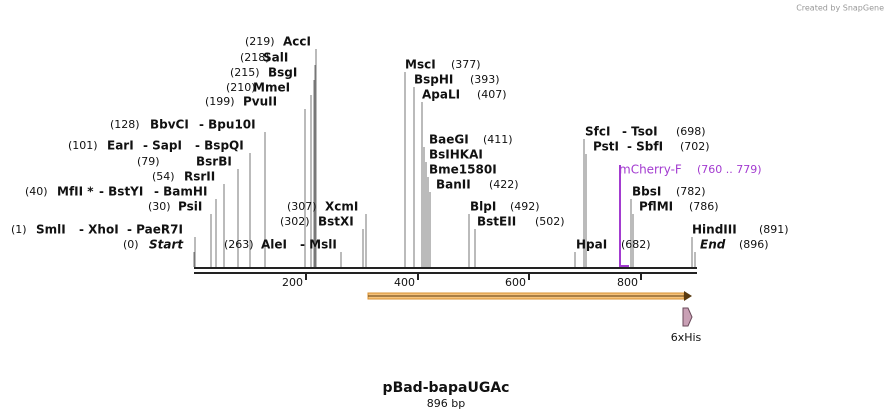  I want to click on enzyme-name: PvuII, so click(260, 102).